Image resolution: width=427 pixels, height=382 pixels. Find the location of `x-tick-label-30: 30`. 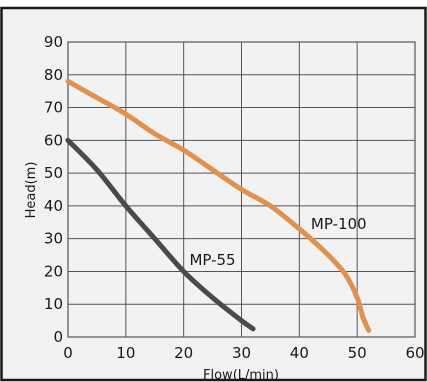

x-tick-label-30: 30 is located at coordinates (241, 353).